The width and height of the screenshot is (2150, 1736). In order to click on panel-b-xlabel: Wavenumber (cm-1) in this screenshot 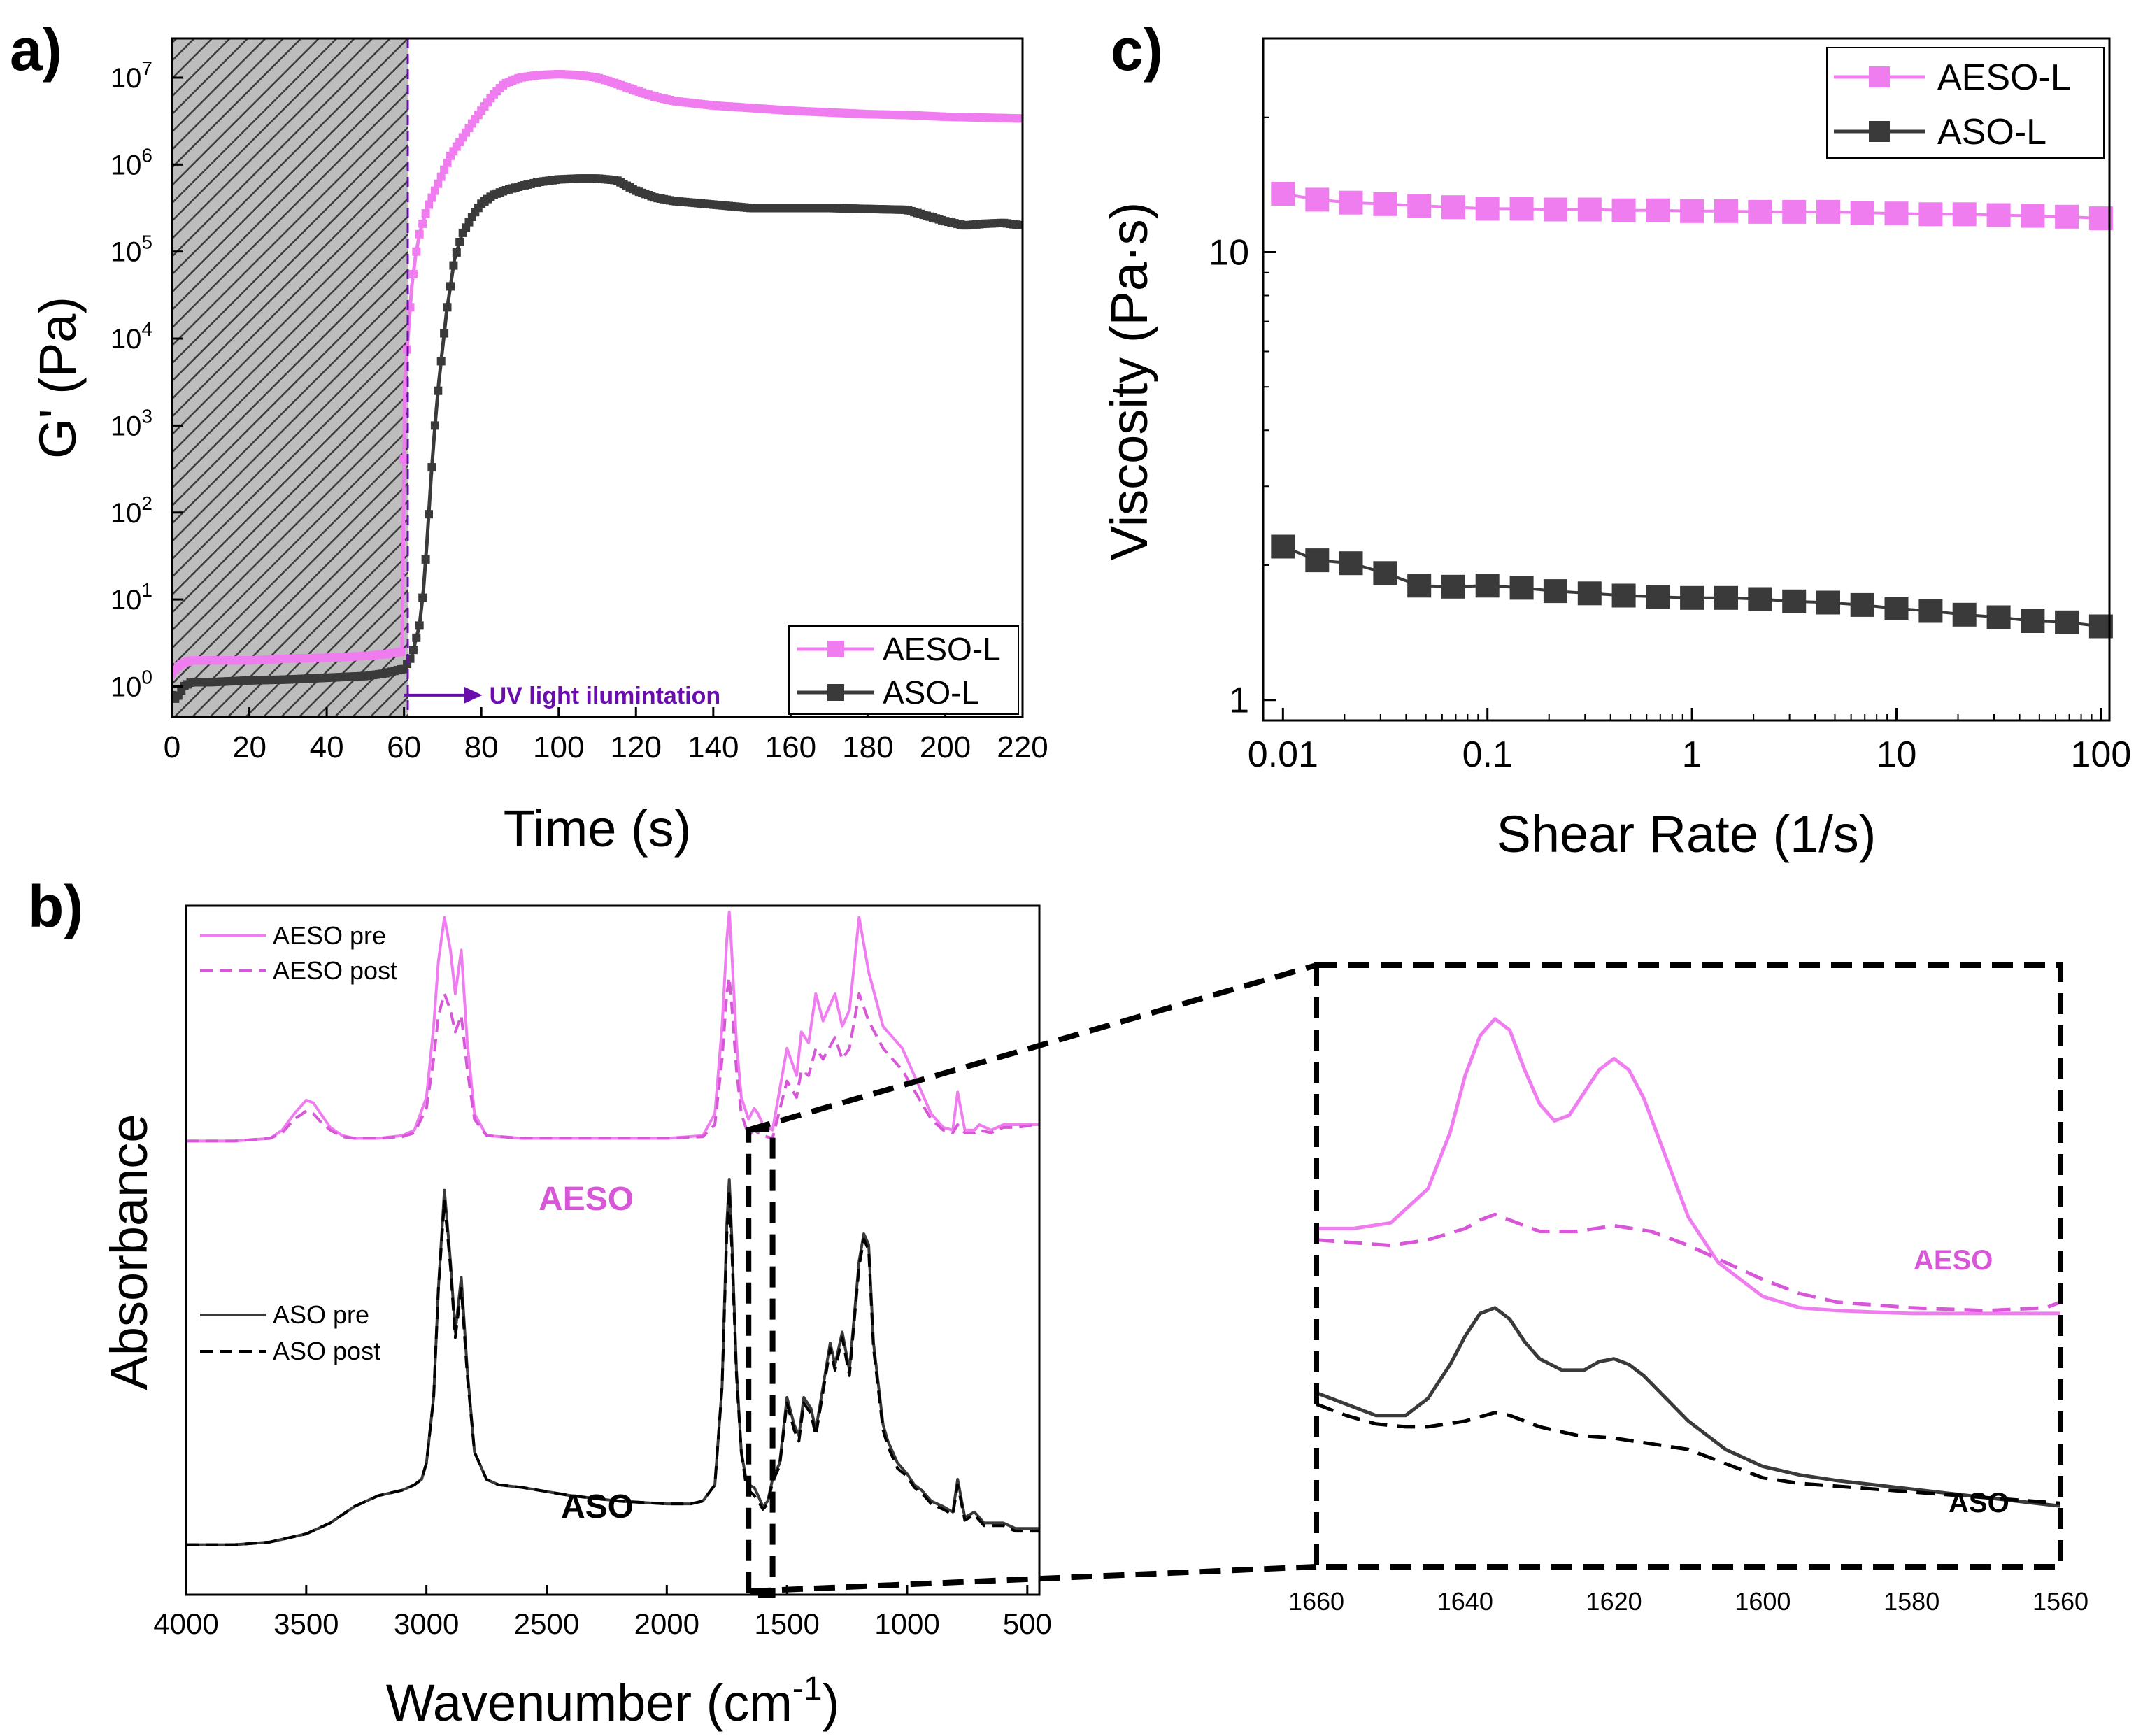, I will do `click(613, 1701)`.